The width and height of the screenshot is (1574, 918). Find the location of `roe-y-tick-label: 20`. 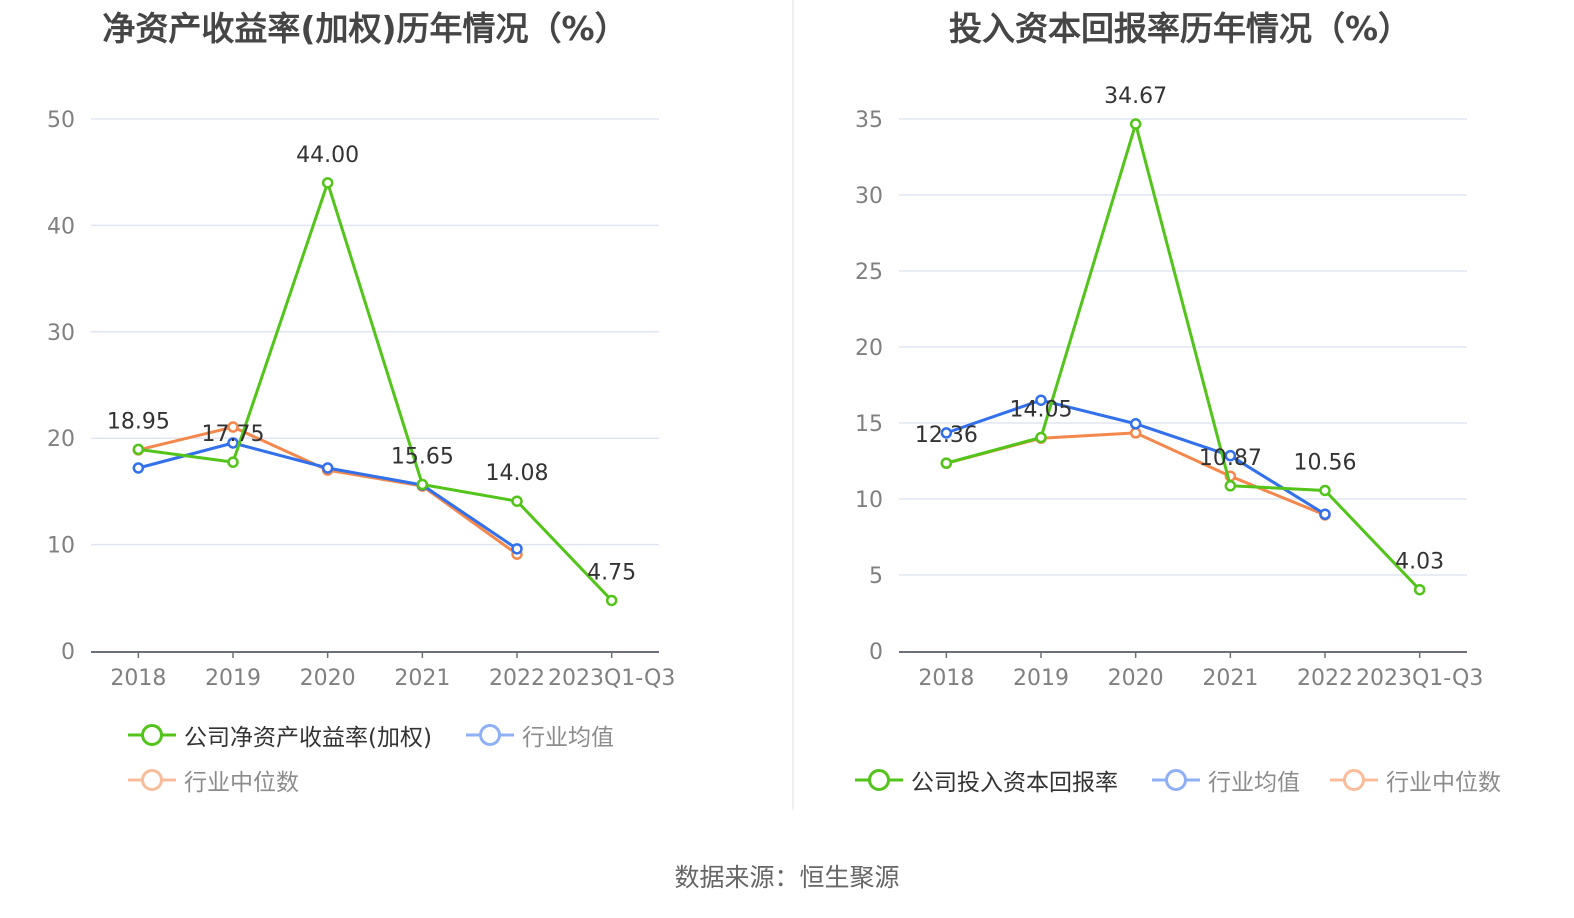

roe-y-tick-label: 20 is located at coordinates (61, 439).